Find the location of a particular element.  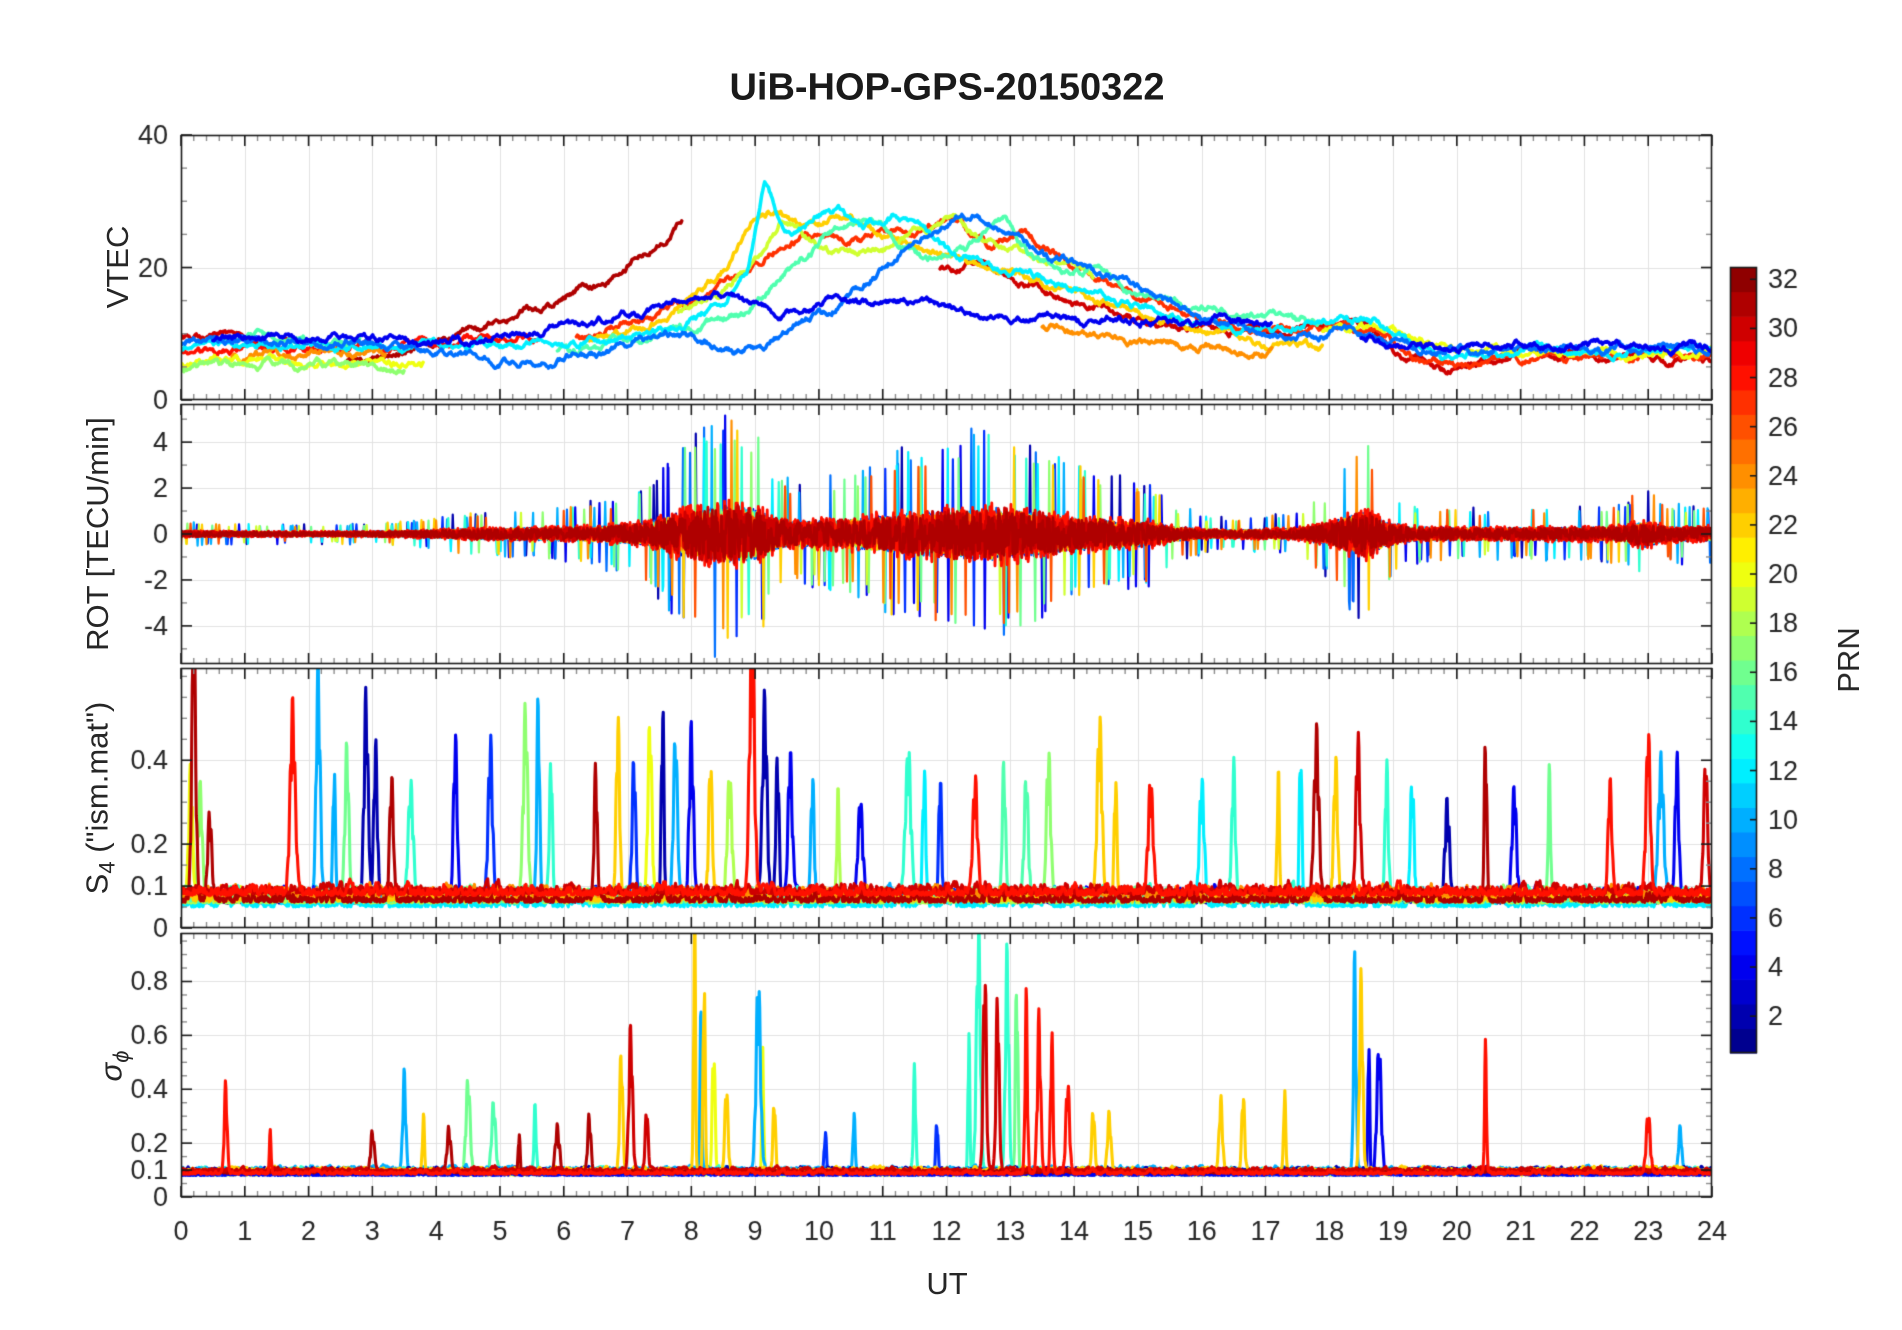

y-axis-label-sigma-phi: σϕ is located at coordinates (113, 1066).